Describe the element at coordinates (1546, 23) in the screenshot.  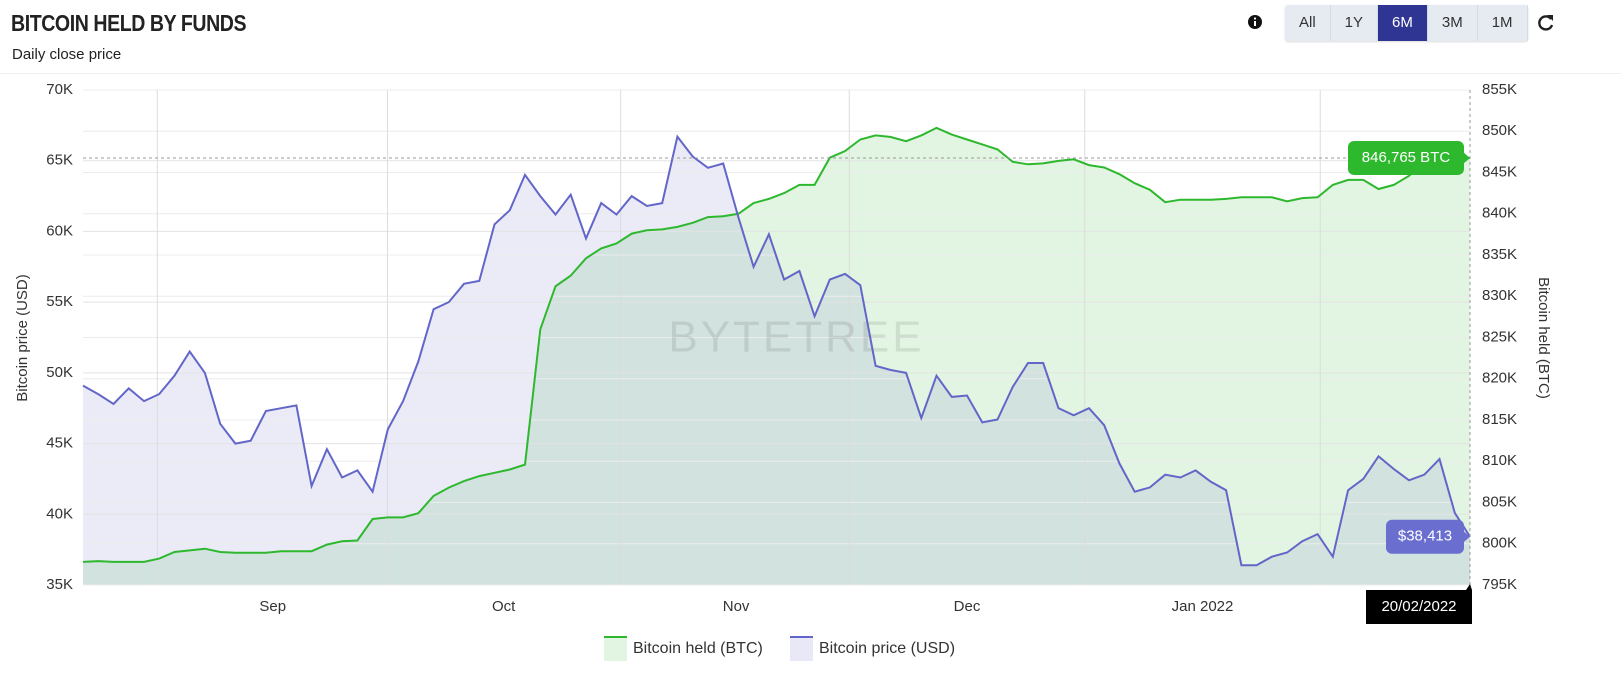
I see `refresh-icon` at that location.